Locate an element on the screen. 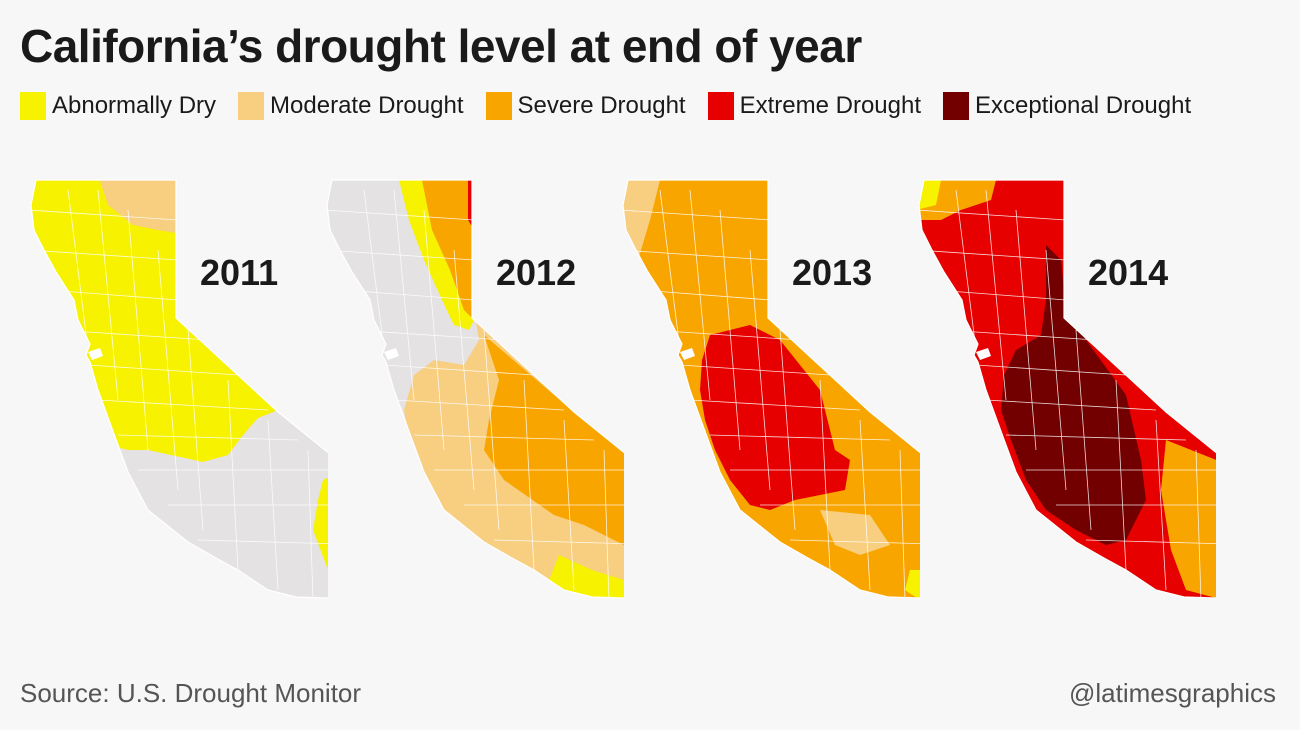 This screenshot has height=730, width=1300. credit-handle: @latimesgraphics is located at coordinates (1172, 693).